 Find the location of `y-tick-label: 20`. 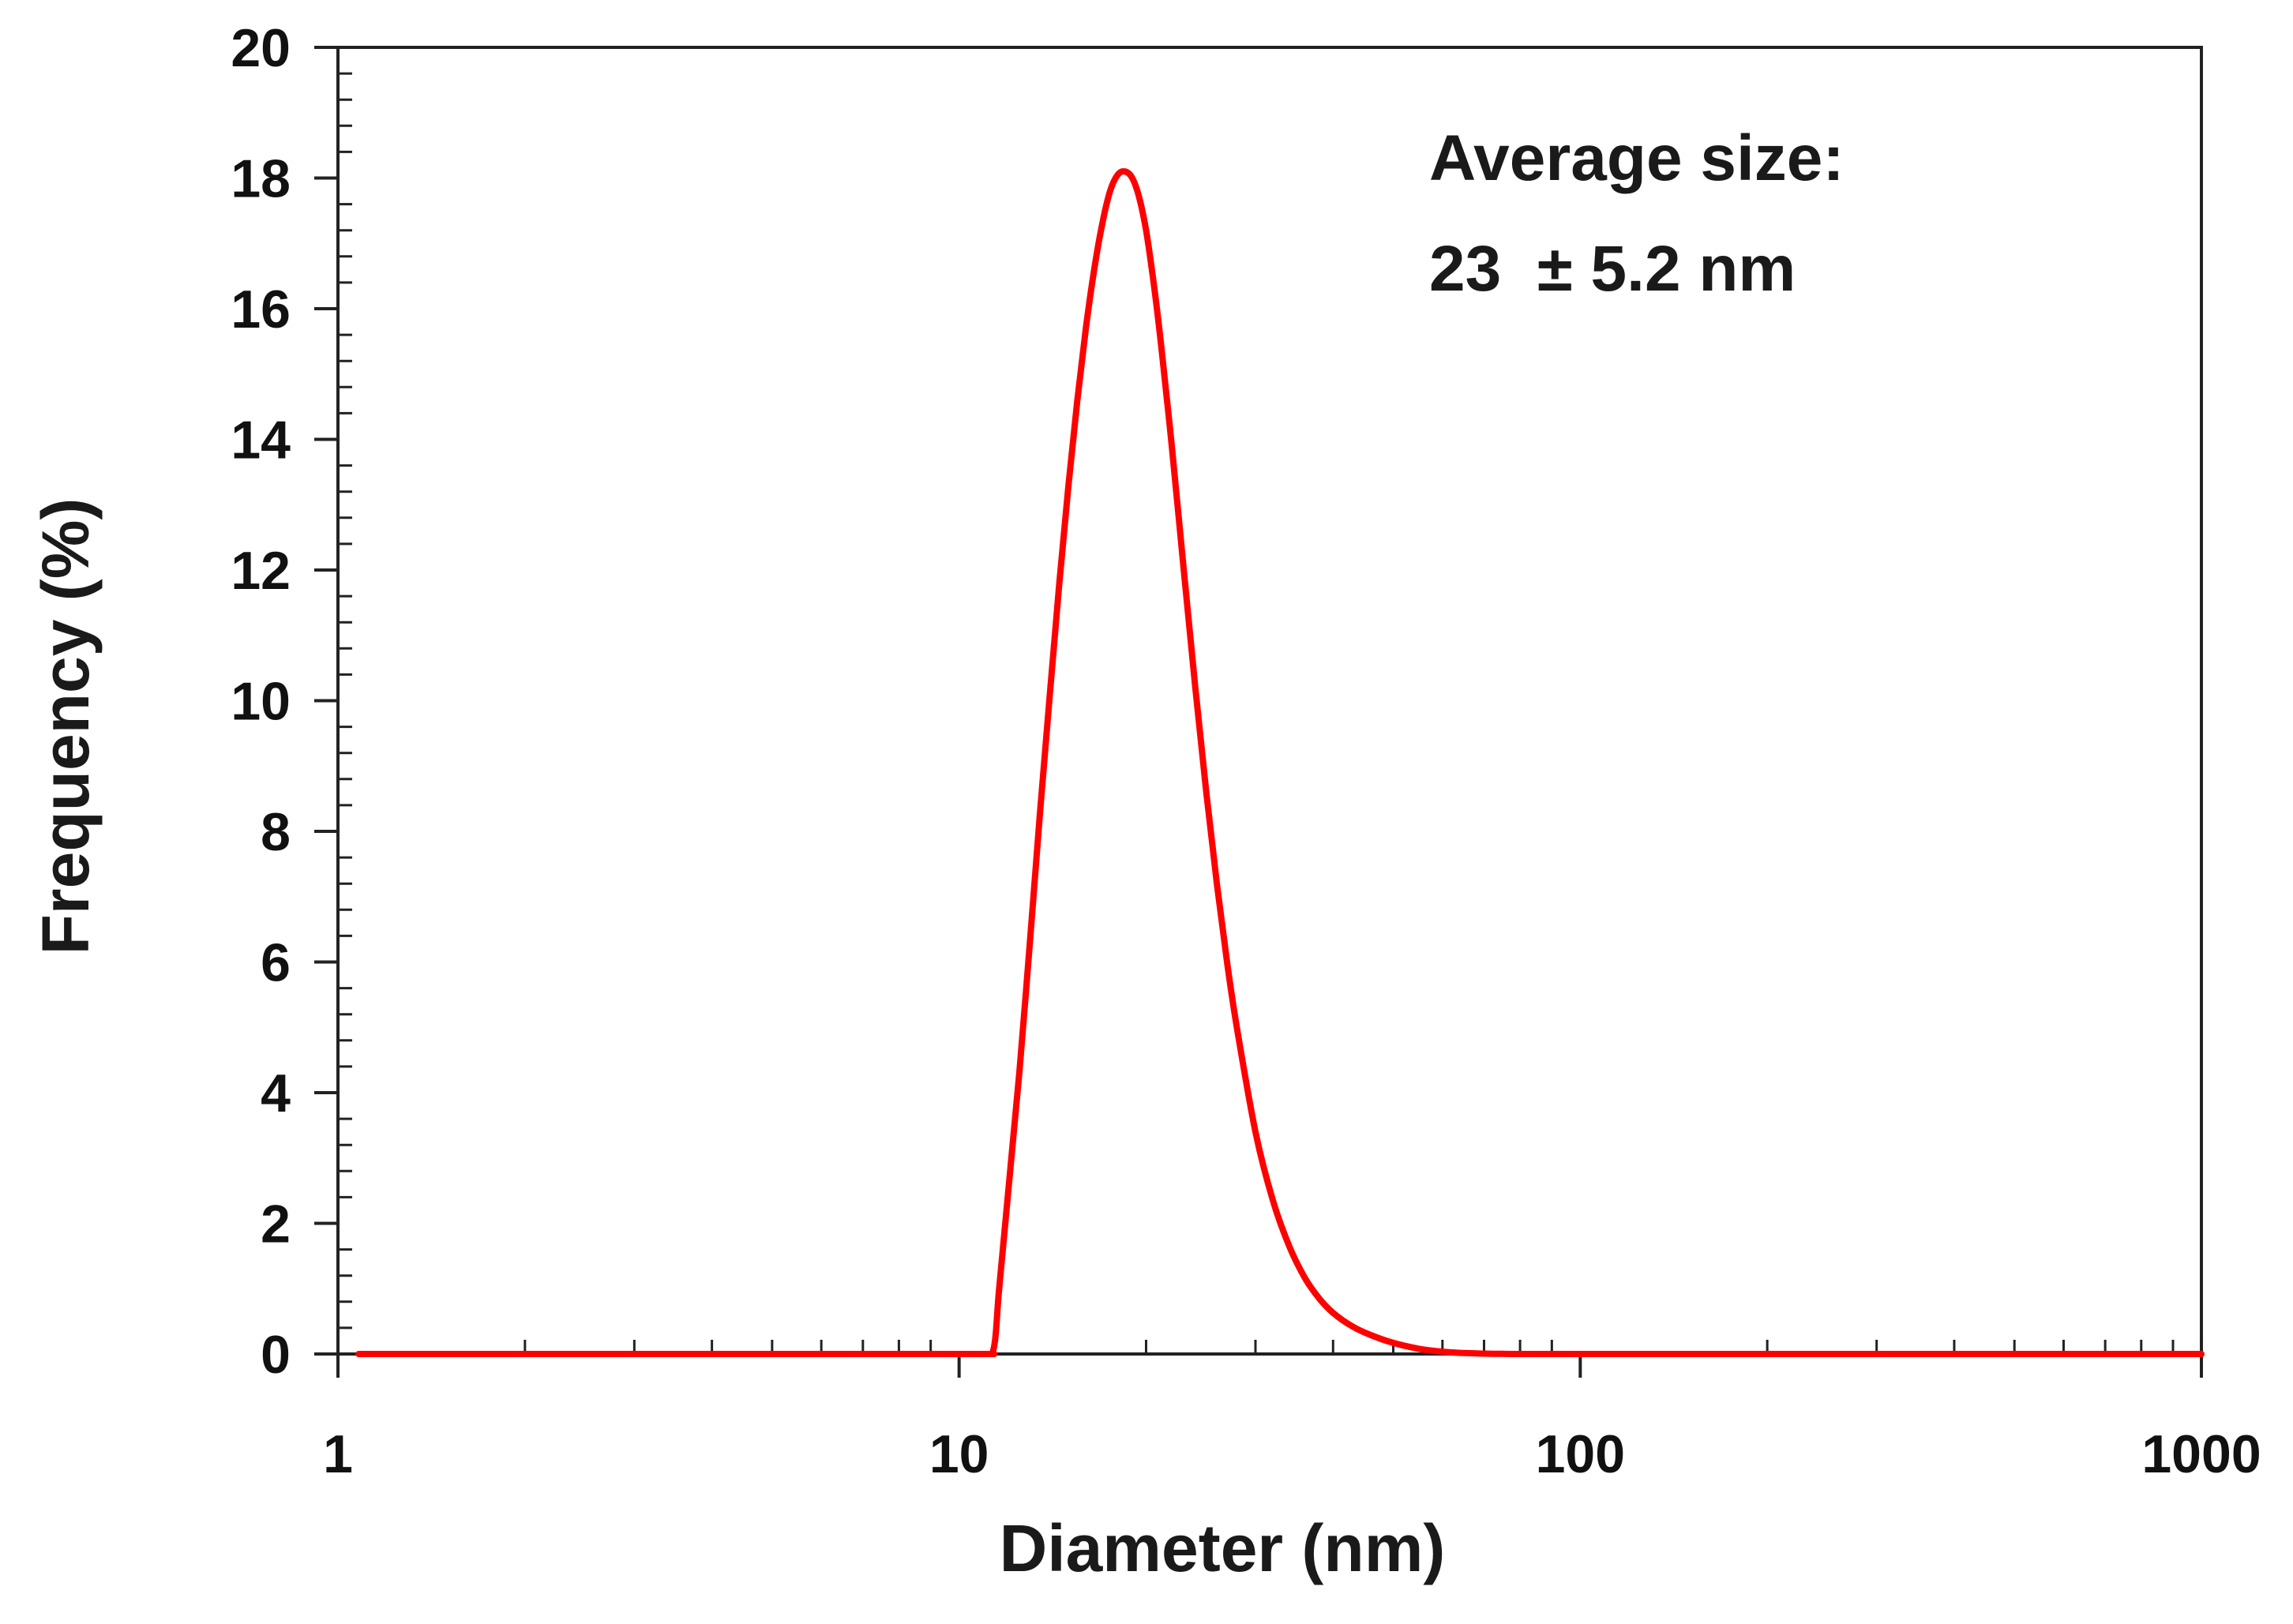

y-tick-label: 20 is located at coordinates (261, 48).